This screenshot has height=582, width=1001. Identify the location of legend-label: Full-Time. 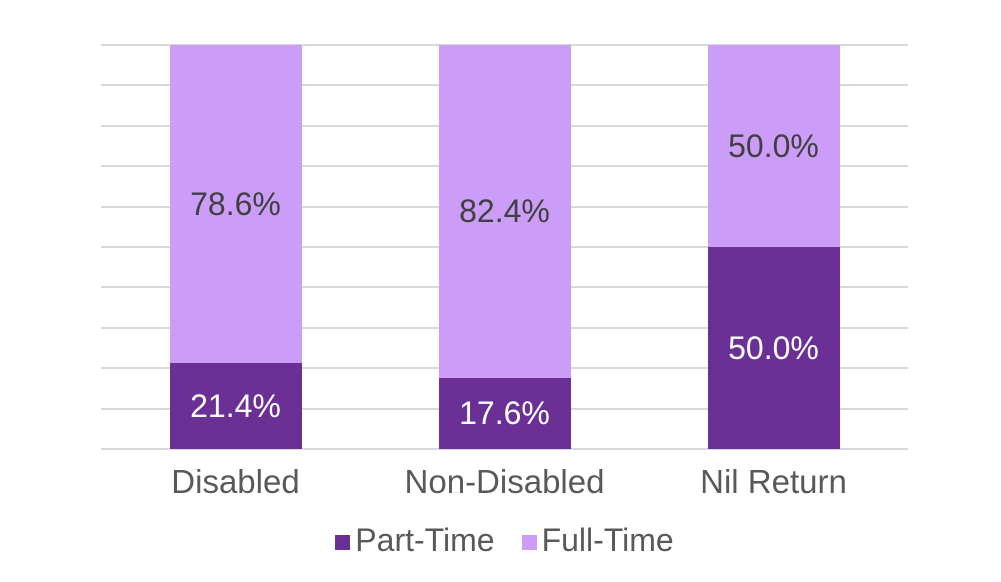
(607, 540).